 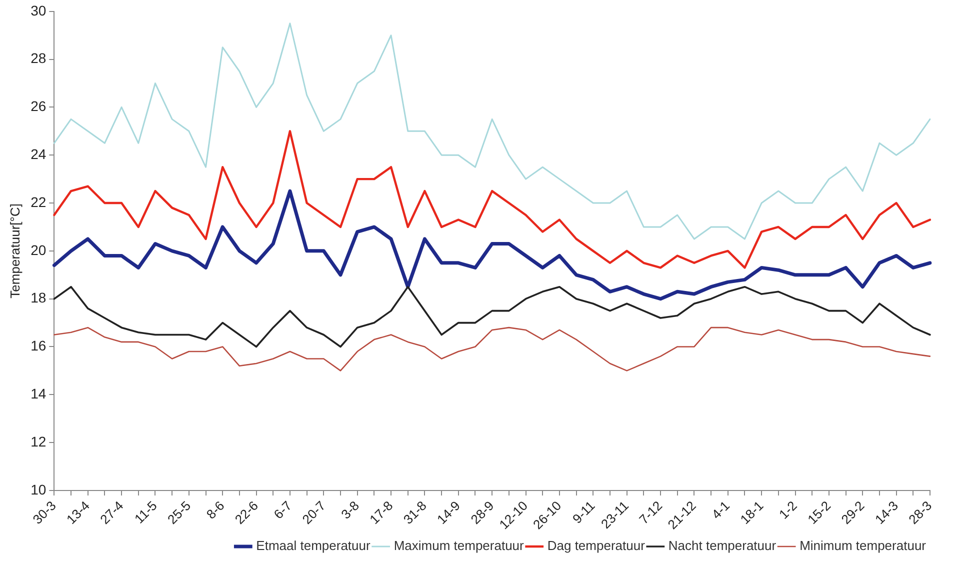 What do you see at coordinates (38, 489) in the screenshot?
I see `y-tick-label: 10` at bounding box center [38, 489].